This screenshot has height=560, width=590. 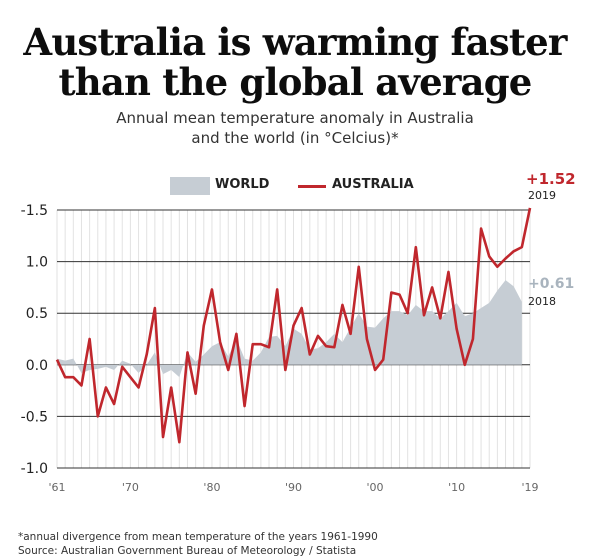 I want to click on legend-australia-swatch, so click(x=312, y=186).